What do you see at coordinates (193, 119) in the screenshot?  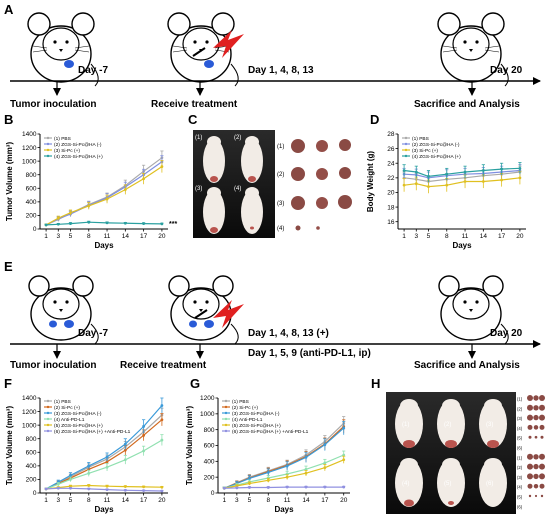 I see `panel-letter-c: C` at bounding box center [193, 119].